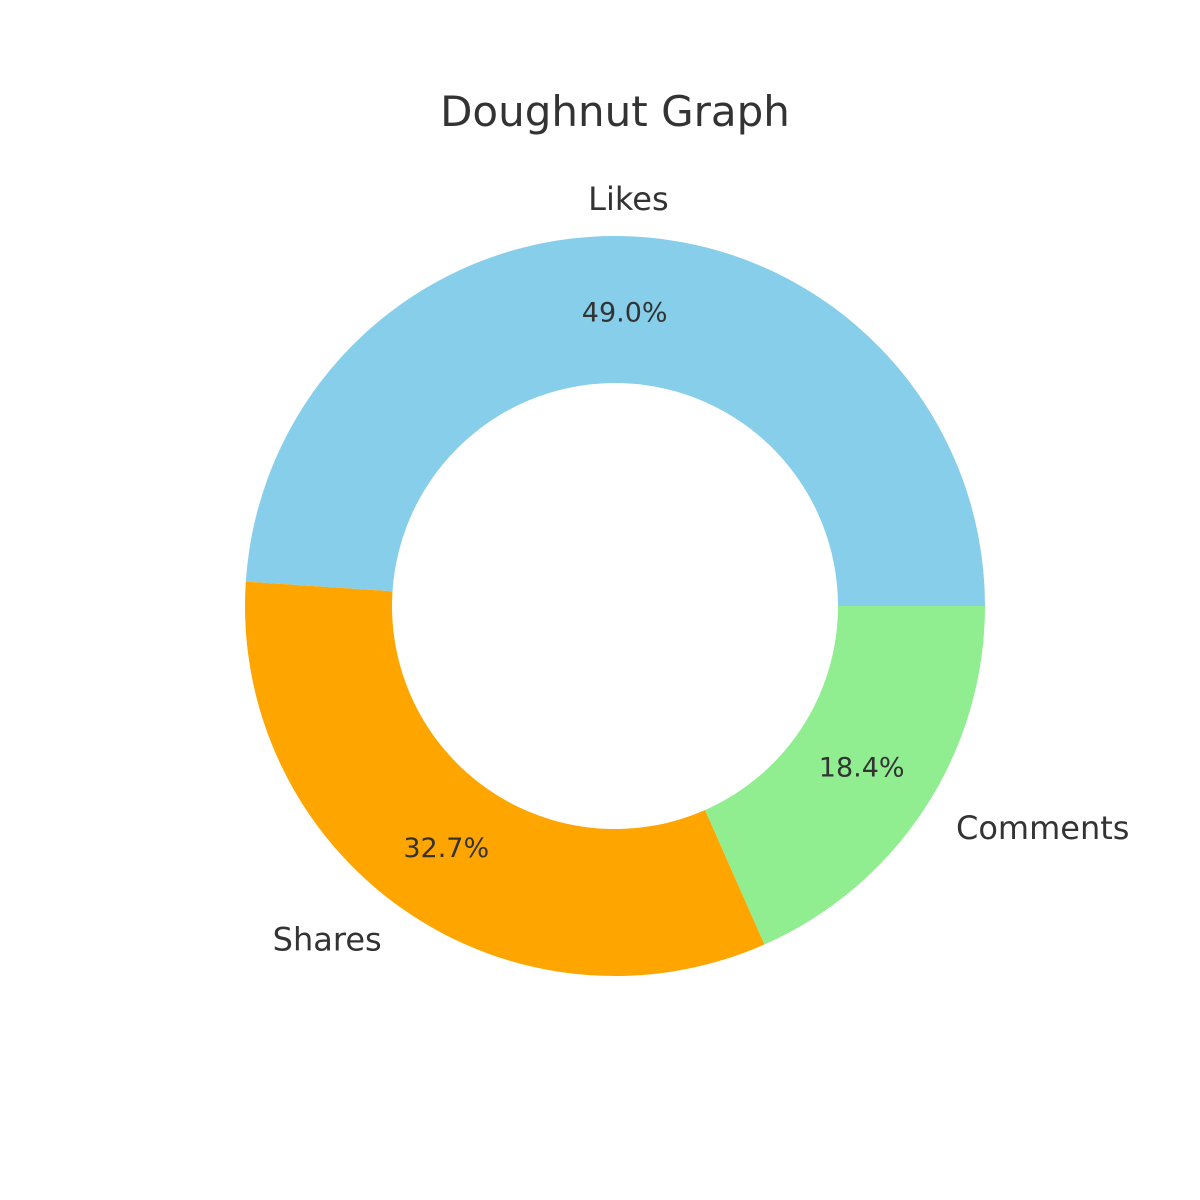 Image resolution: width=1200 pixels, height=1200 pixels. Describe the element at coordinates (628, 199) in the screenshot. I see `slice-label-likes: Likes` at that location.